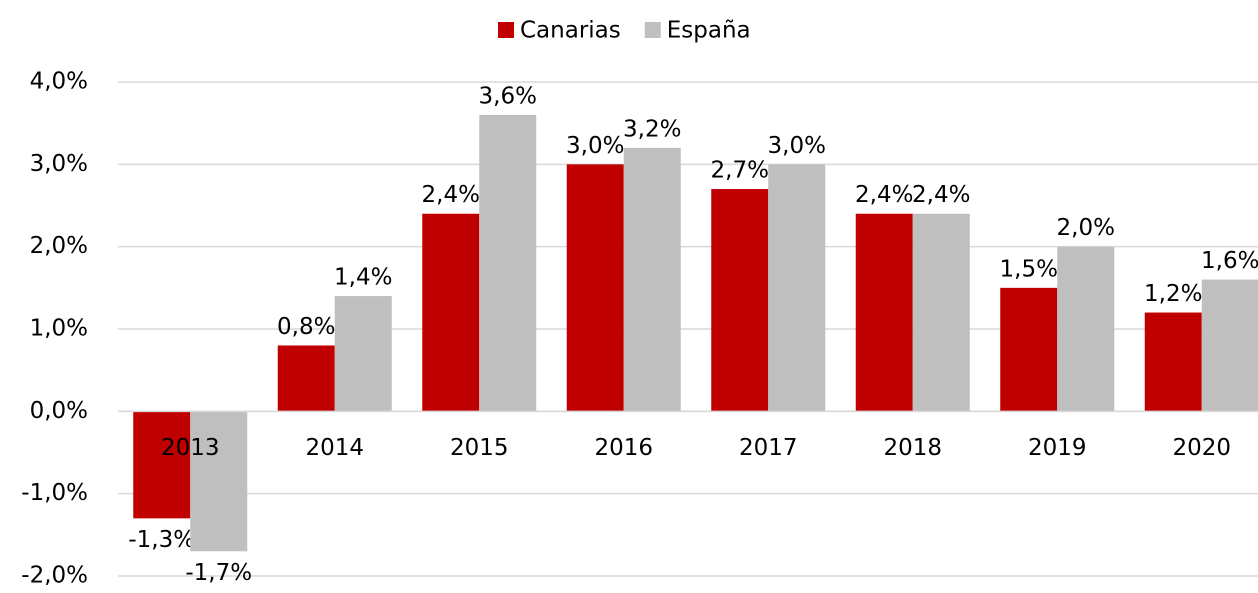 This screenshot has width=1258, height=593. What do you see at coordinates (1057, 448) in the screenshot?
I see `x-tick-label: 2019` at bounding box center [1057, 448].